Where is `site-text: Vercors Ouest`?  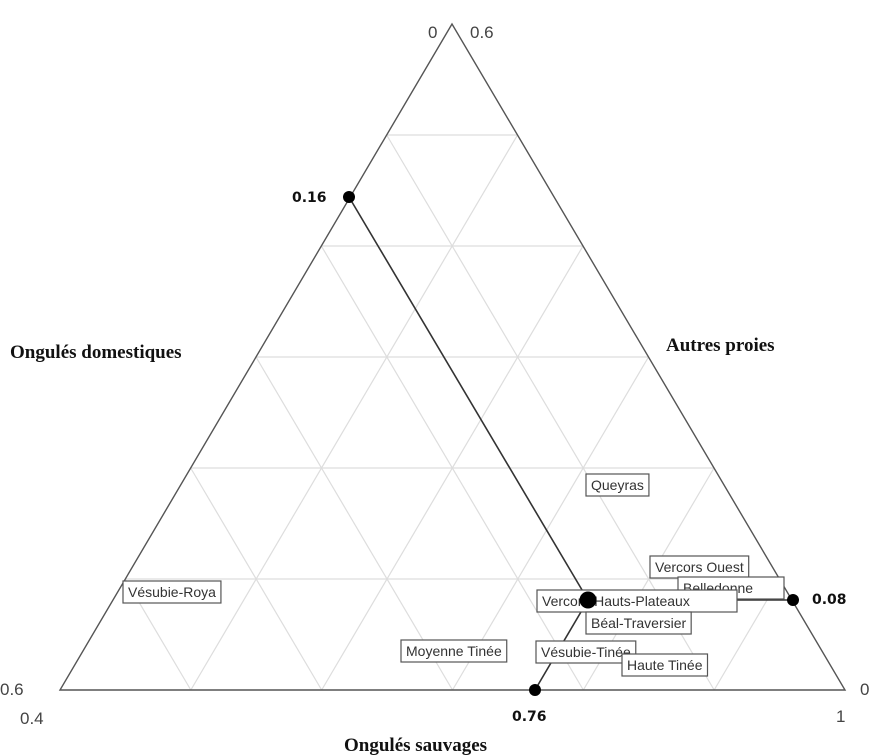 site-text: Vercors Ouest is located at coordinates (699, 567).